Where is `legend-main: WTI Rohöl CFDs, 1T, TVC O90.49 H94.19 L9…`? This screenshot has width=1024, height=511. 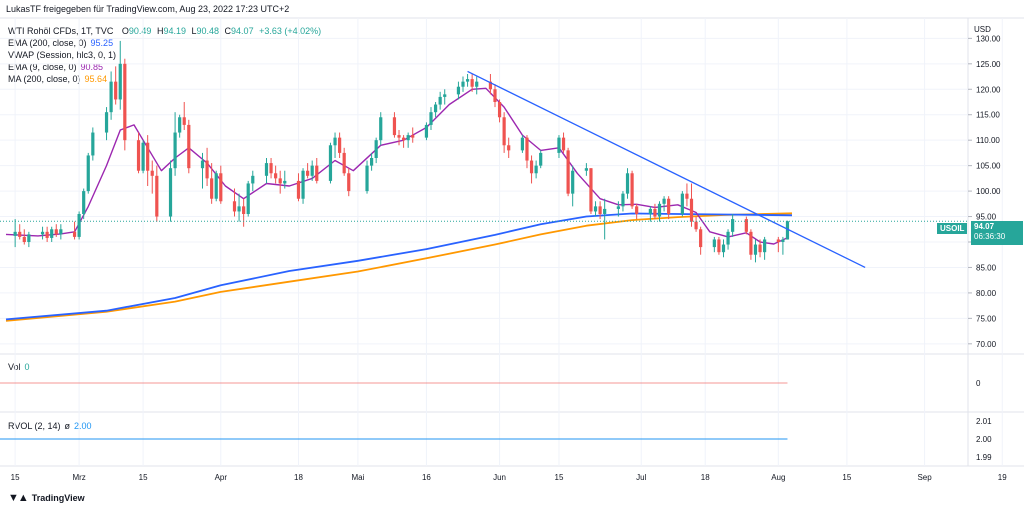 legend-main: WTI Rohöl CFDs, 1T, TVC O90.49 H94.19 L9… is located at coordinates (164, 31).